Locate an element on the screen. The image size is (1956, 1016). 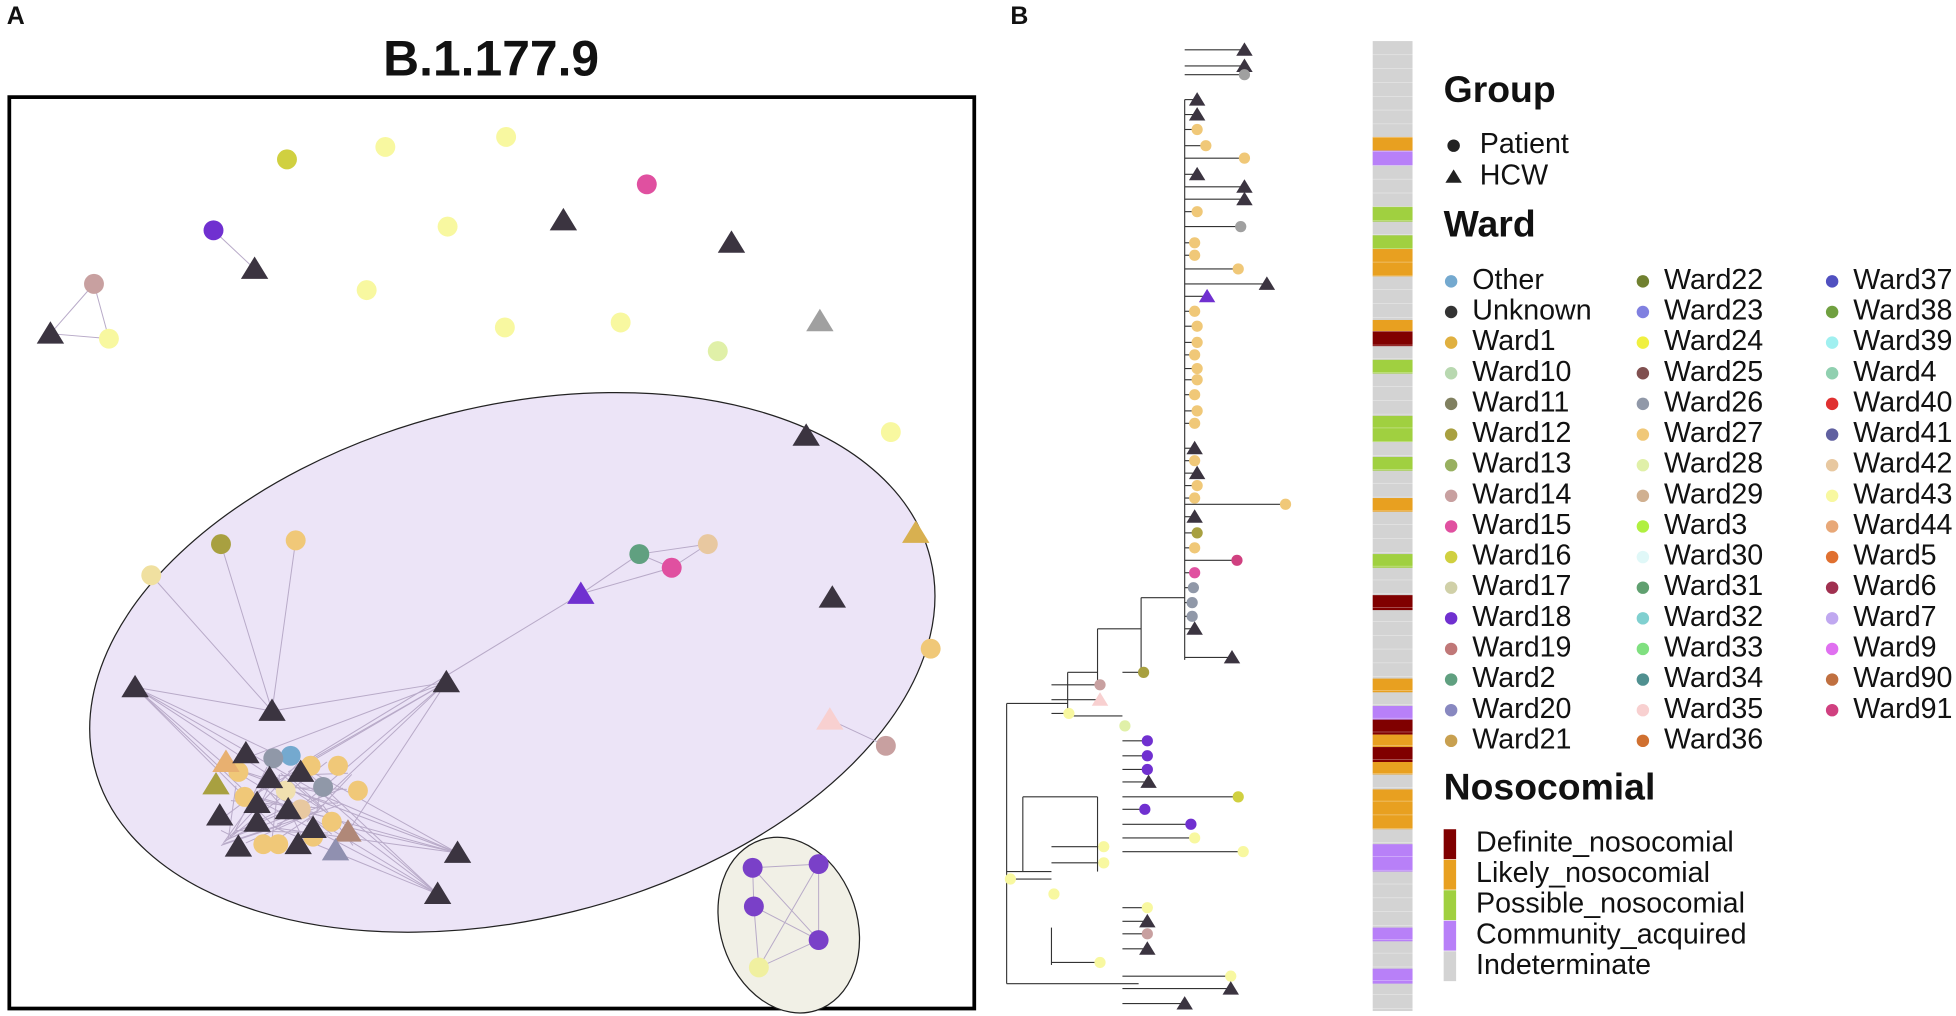
legend-label: Definite_nosocomial is located at coordinates (1605, 843).